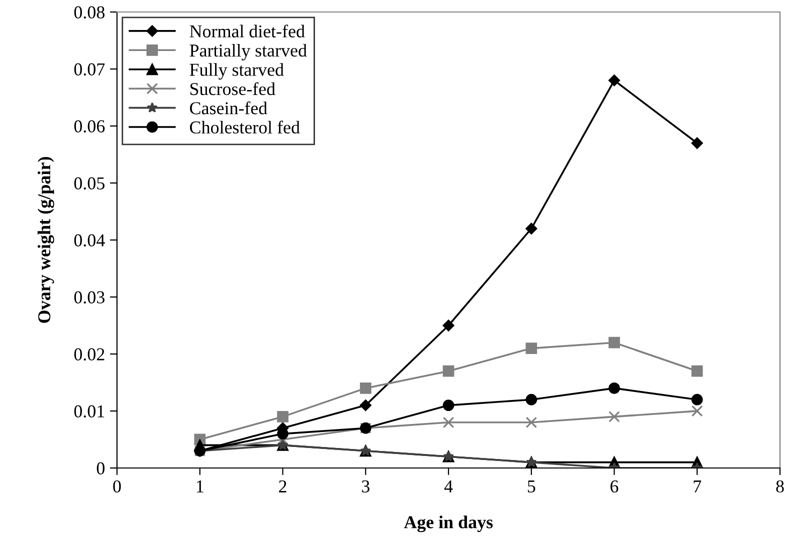  What do you see at coordinates (89, 411) in the screenshot?
I see `y-tick-label: 0.01` at bounding box center [89, 411].